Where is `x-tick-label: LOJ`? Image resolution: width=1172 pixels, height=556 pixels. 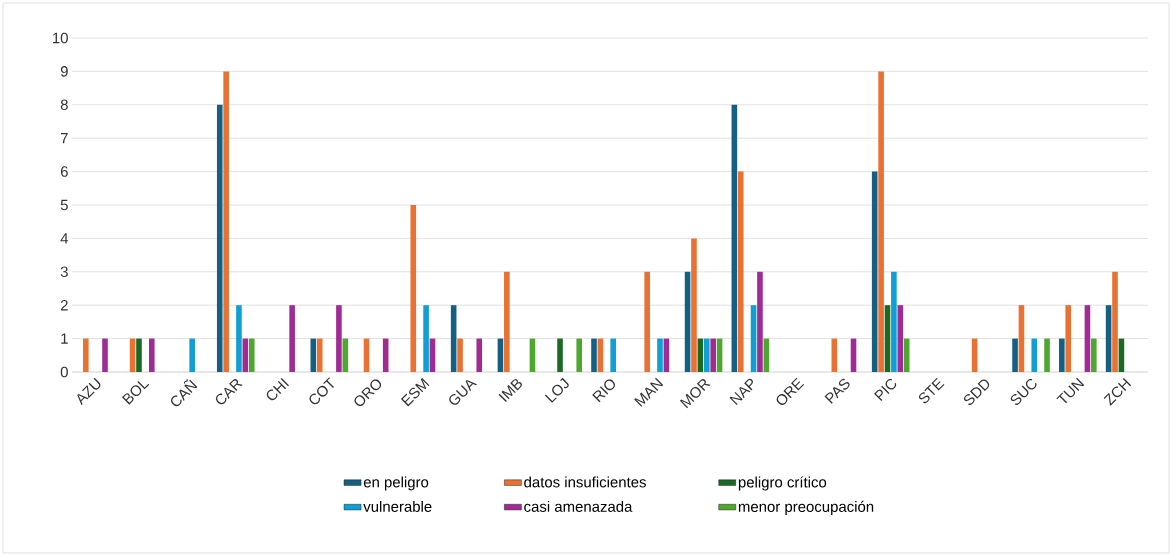
x-tick-label: LOJ is located at coordinates (556, 390).